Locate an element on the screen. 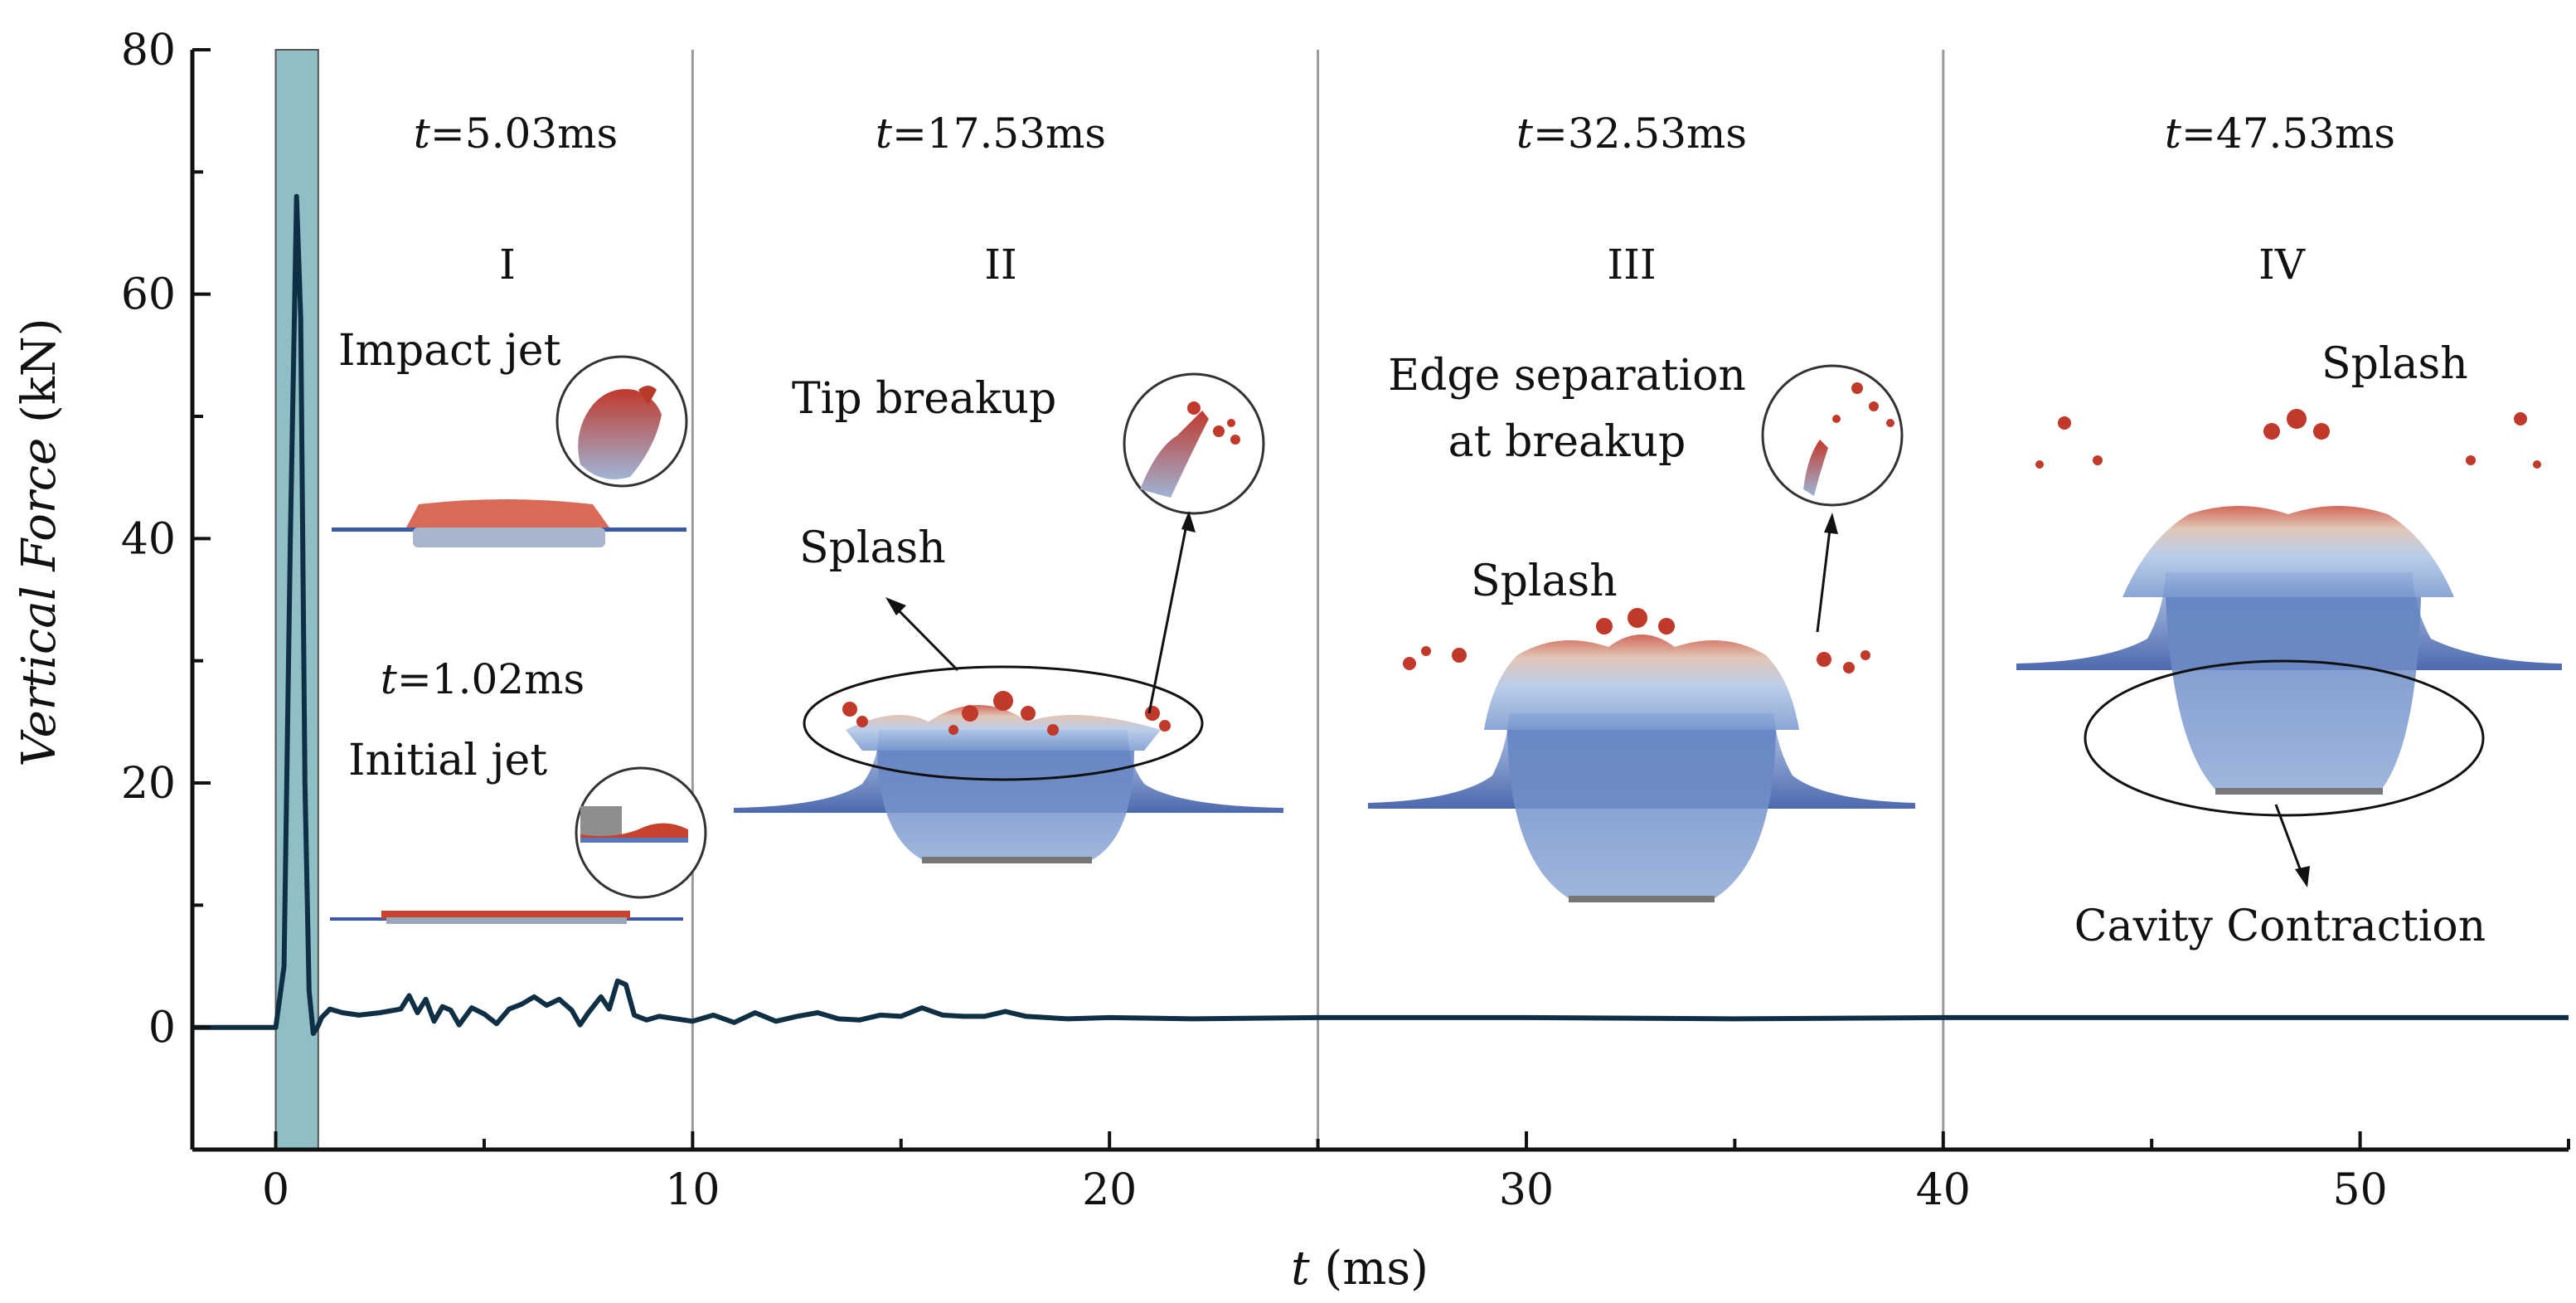 The image size is (2576, 1303). phase-III-splash-illustration is located at coordinates (1641, 633).